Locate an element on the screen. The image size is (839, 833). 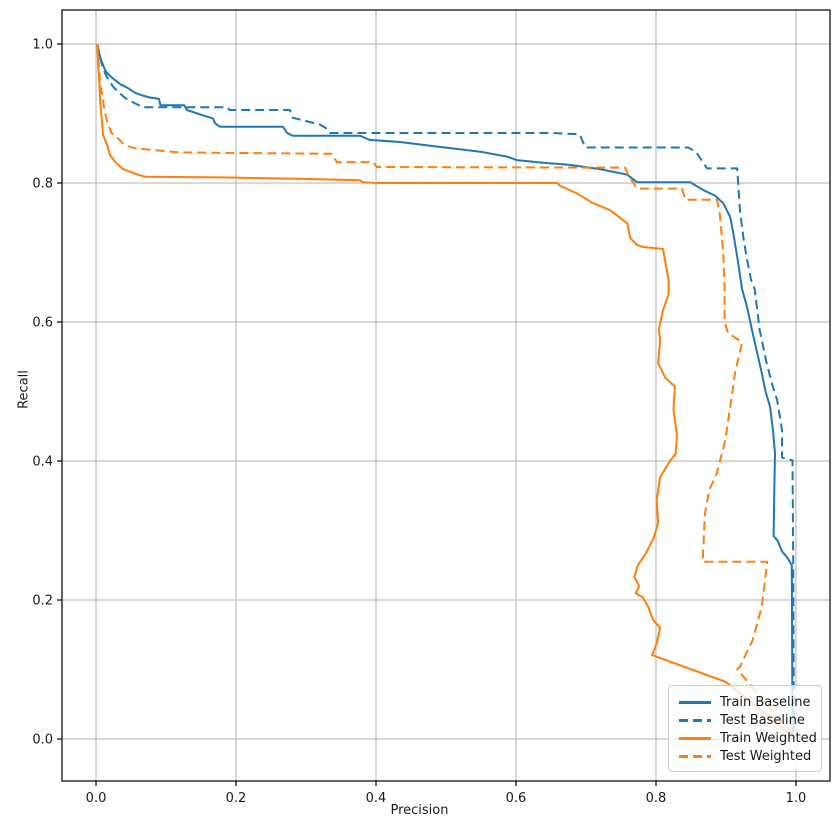
y-tick-label: 0.2 is located at coordinates (42, 601).